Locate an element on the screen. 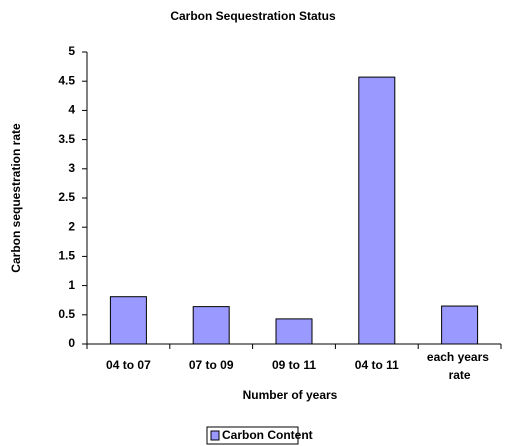 Image resolution: width=506 pixels, height=446 pixels. y-tick-label: 2 is located at coordinates (71, 226).